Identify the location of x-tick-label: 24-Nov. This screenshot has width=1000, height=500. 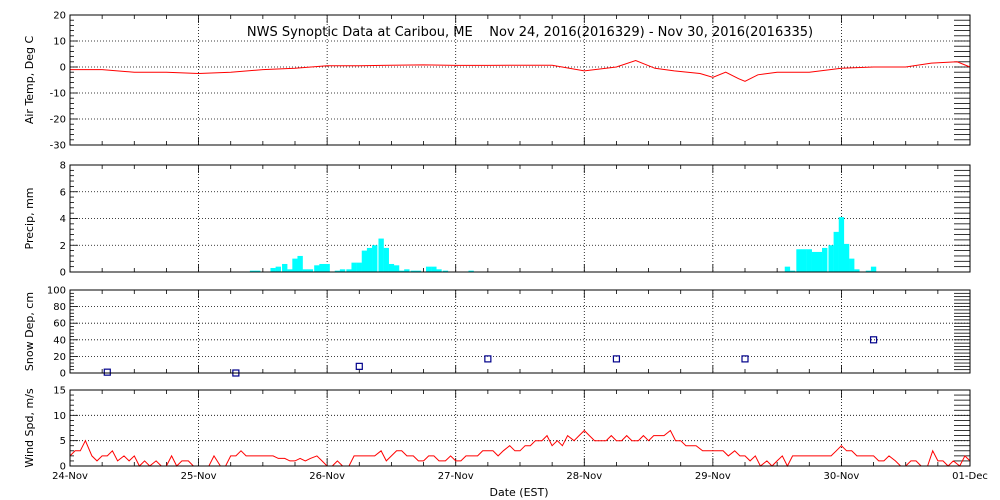
(70, 476).